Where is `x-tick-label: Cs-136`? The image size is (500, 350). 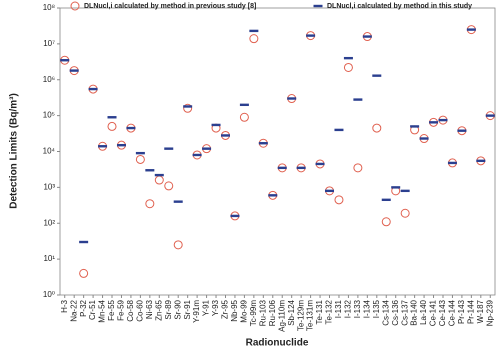 x-tick-label: Cs-136 is located at coordinates (395, 312).